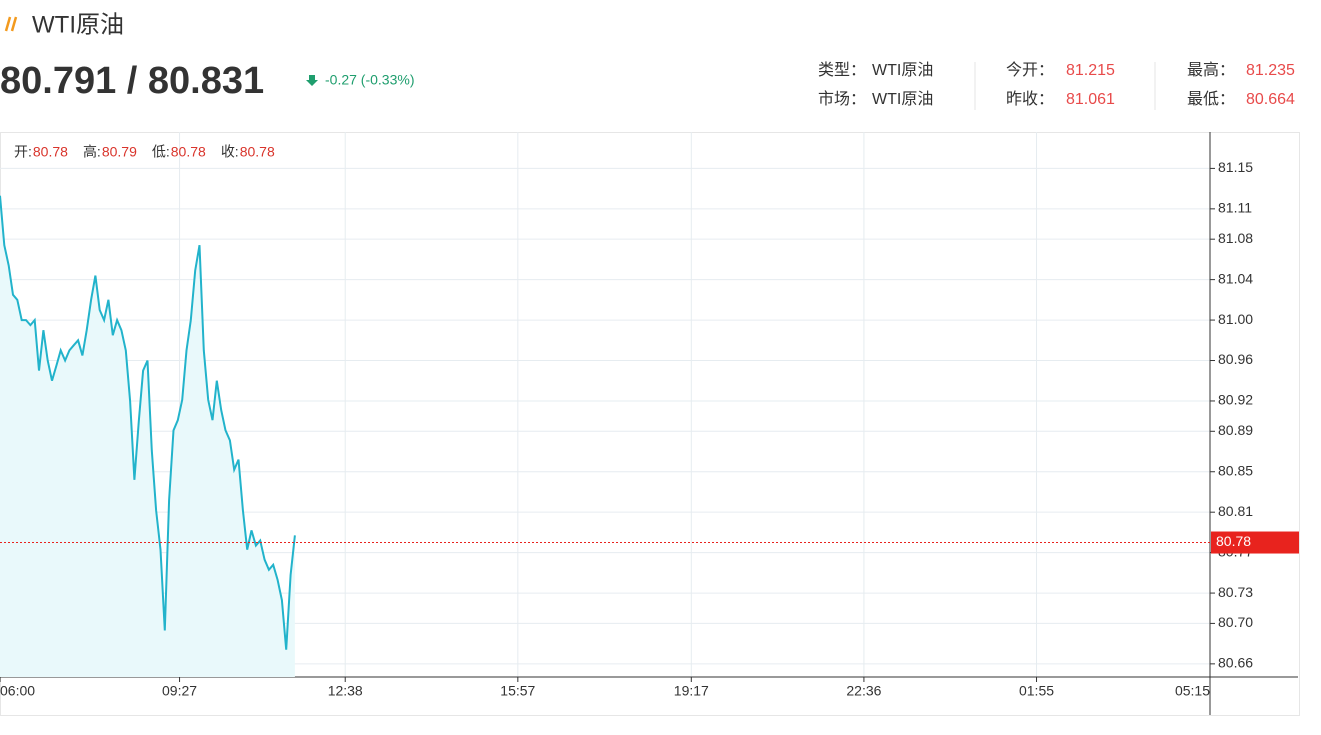 The height and width of the screenshot is (735, 1321). What do you see at coordinates (1030, 99) in the screenshot?
I see `info-label: 昨收：` at bounding box center [1030, 99].